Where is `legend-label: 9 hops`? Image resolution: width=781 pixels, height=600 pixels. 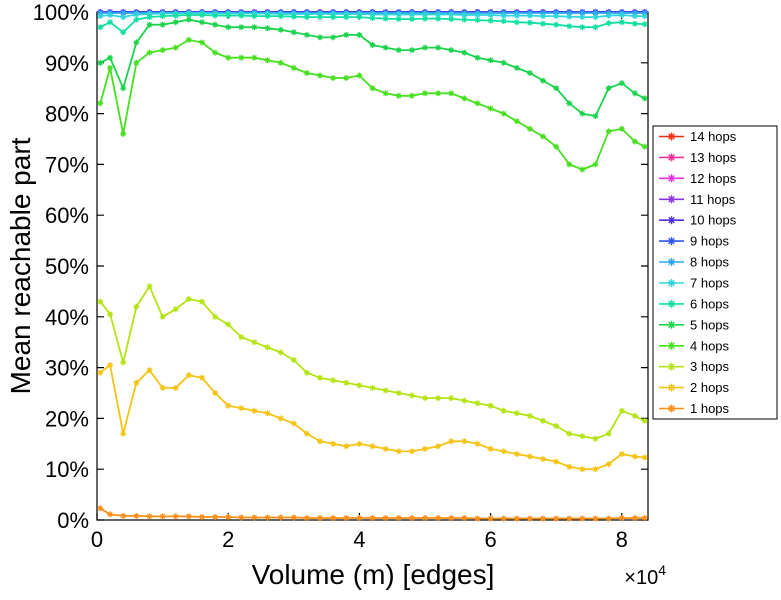
legend-label: 9 hops is located at coordinates (710, 241).